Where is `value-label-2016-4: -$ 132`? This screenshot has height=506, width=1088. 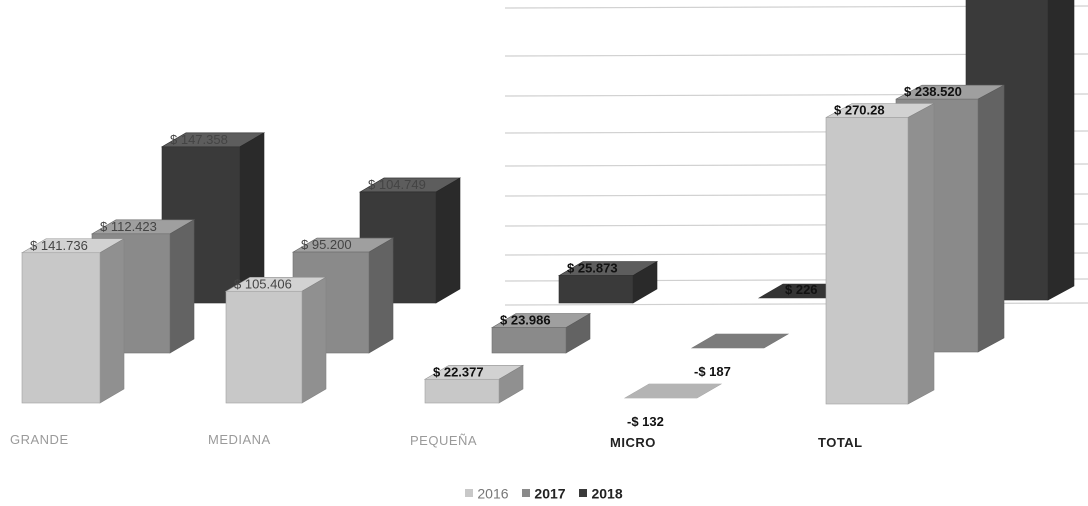 value-label-2016-4: -$ 132 is located at coordinates (645, 421).